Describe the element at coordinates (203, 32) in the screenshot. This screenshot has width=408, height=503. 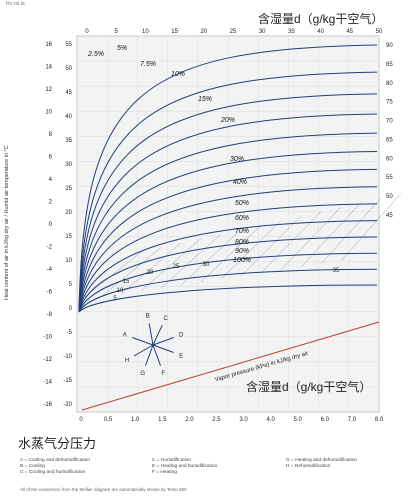
I see `top-tick-label: 20` at that location.